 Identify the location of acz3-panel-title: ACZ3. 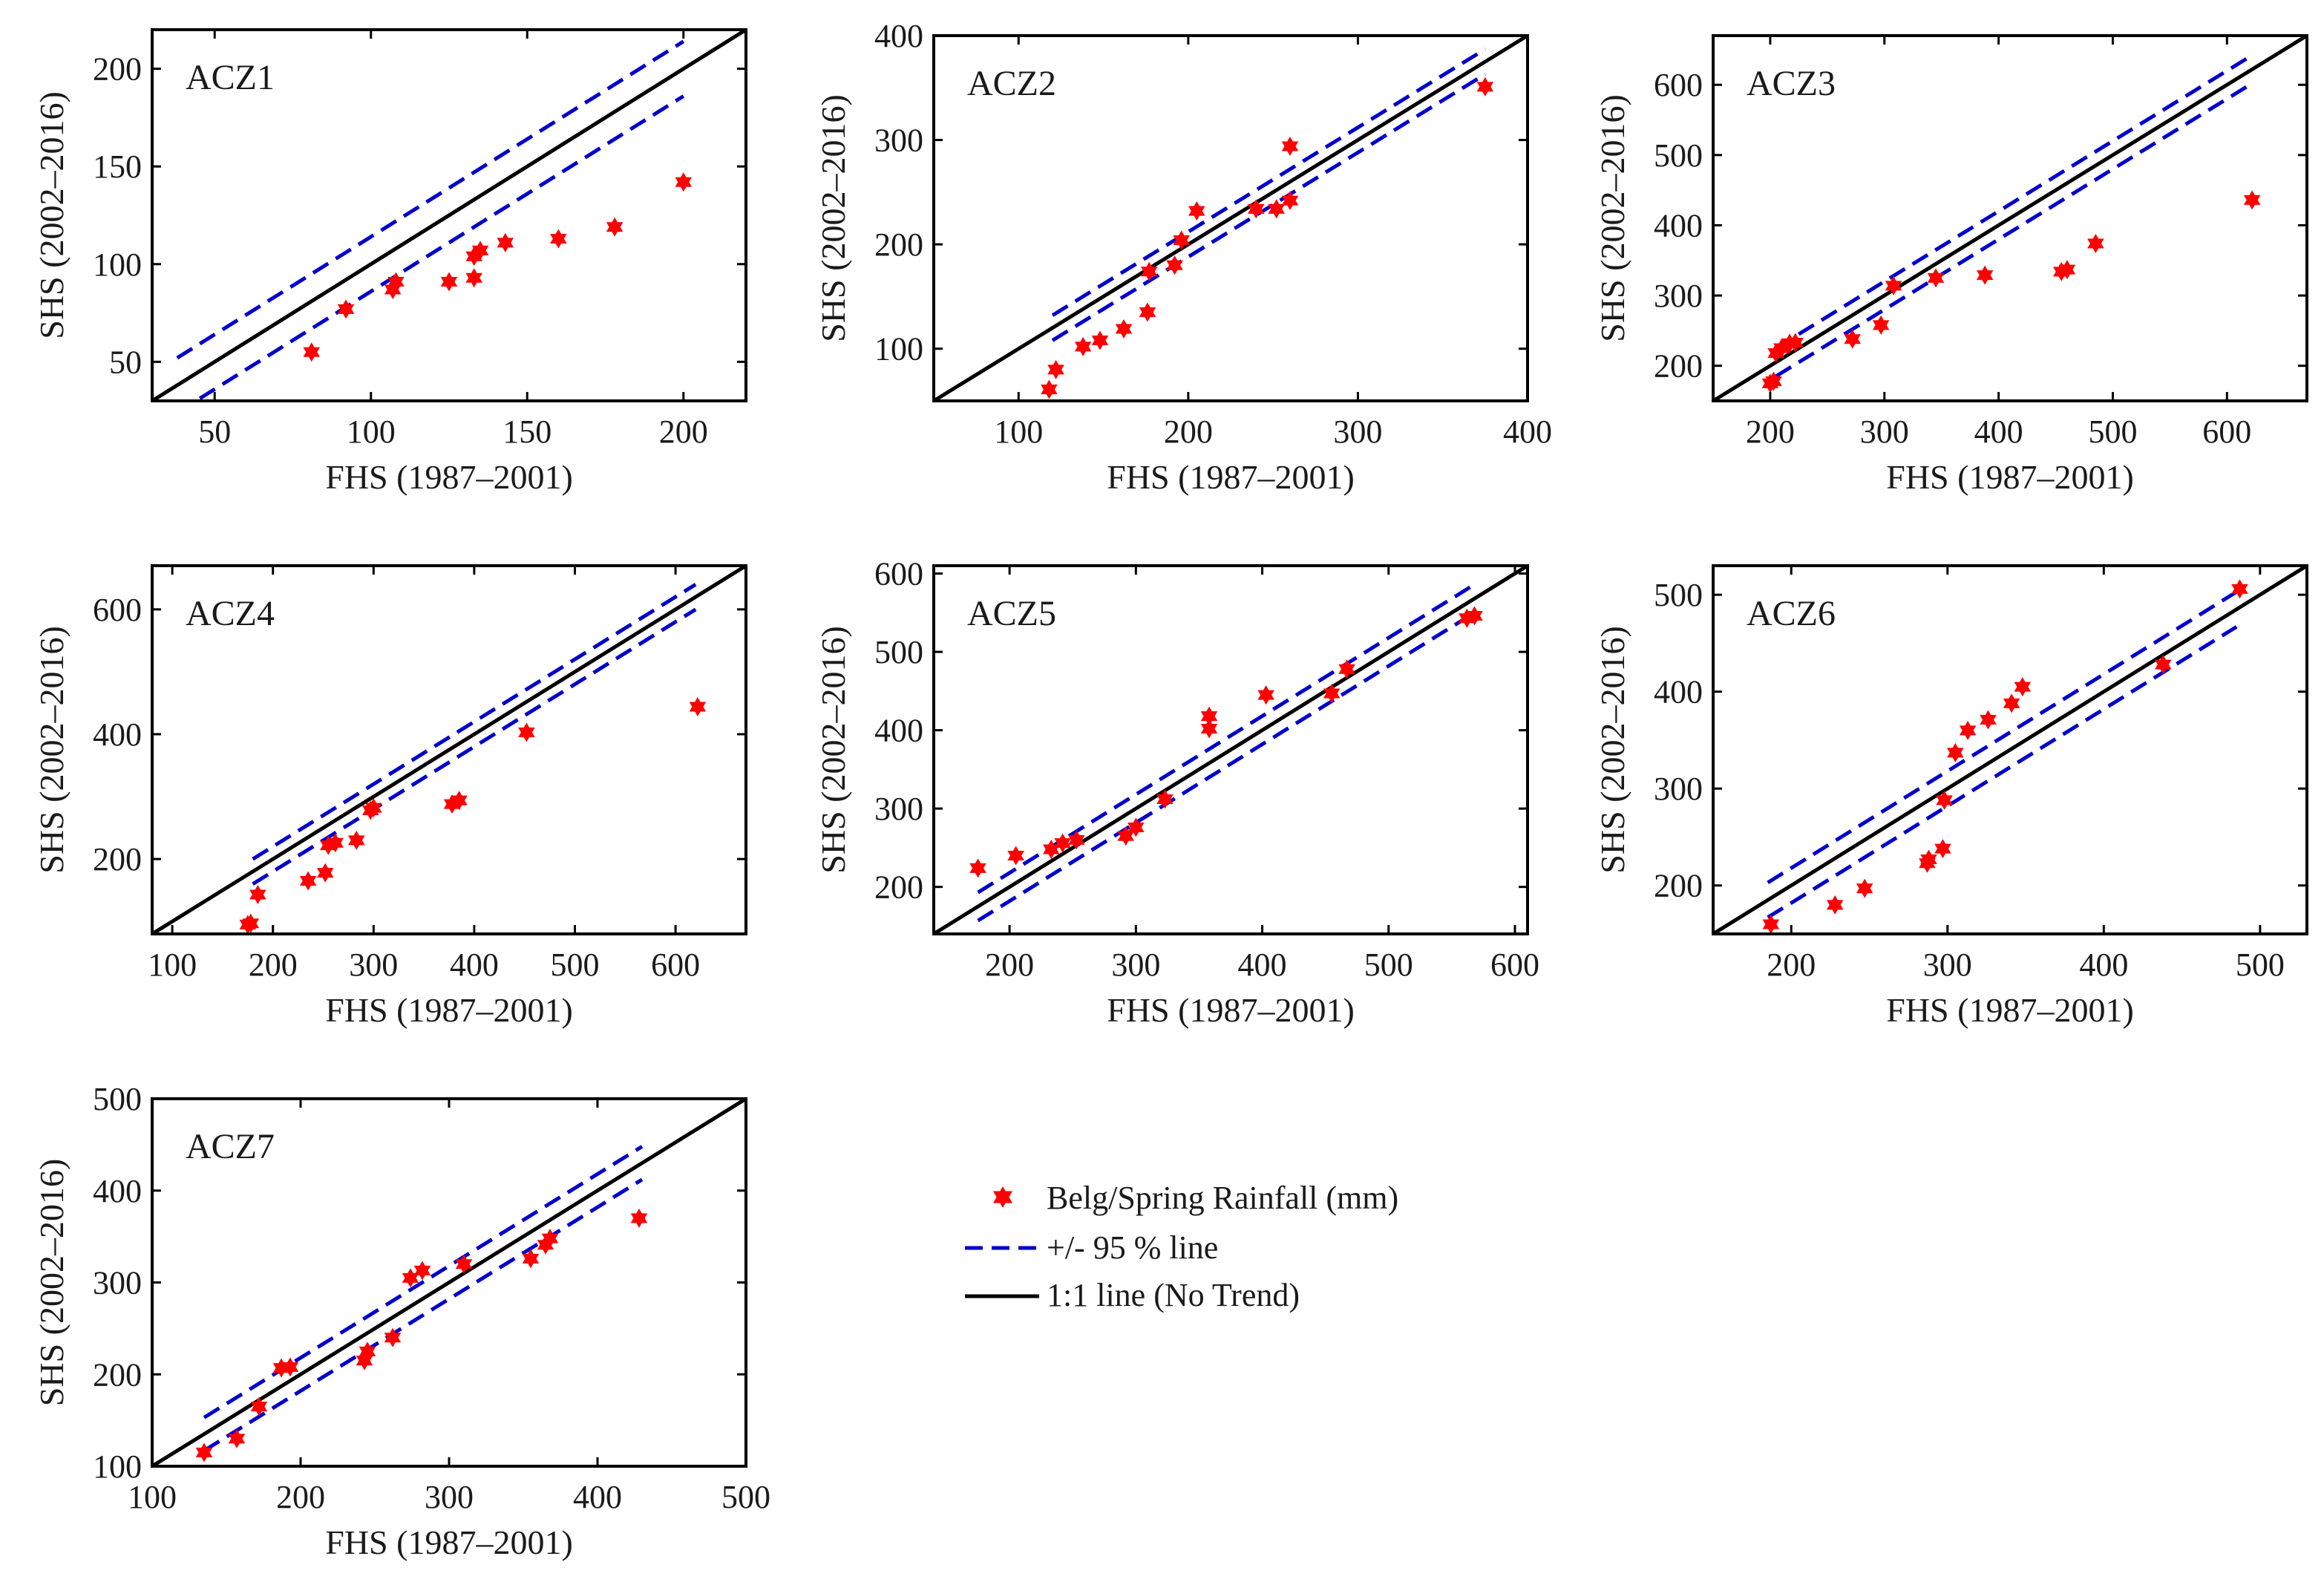
(1791, 84).